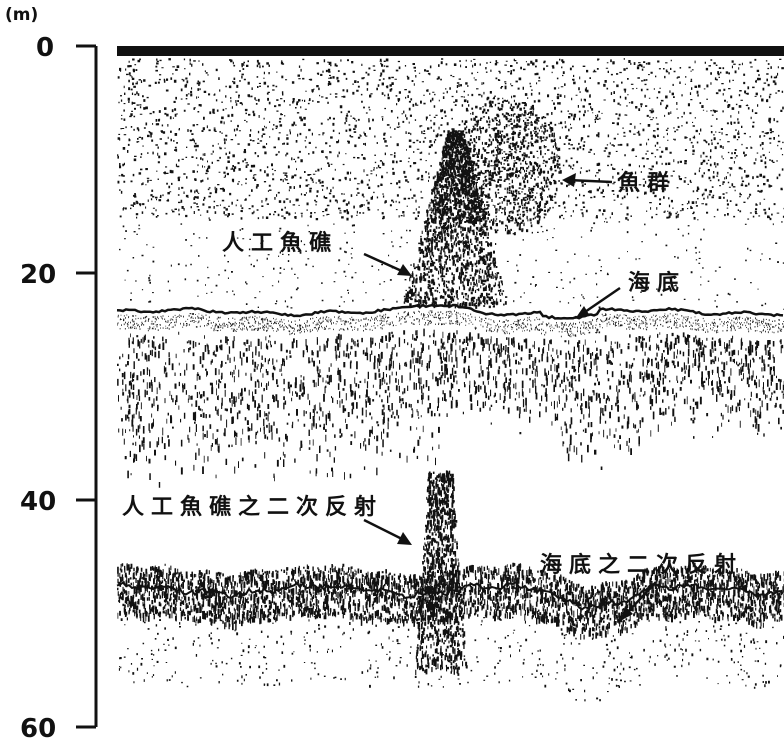 This screenshot has width=784, height=749. Describe the element at coordinates (66, 48) in the screenshot. I see `tick-0: 0` at that location.